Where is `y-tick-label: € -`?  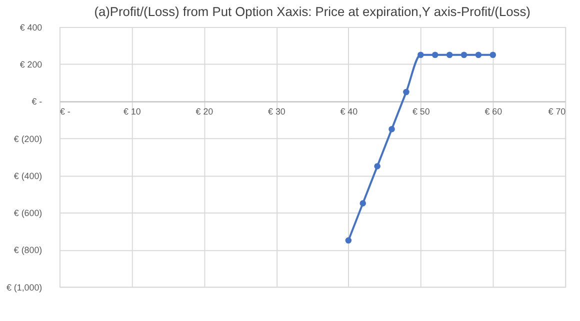 y-tick-label: € - is located at coordinates (37, 101).